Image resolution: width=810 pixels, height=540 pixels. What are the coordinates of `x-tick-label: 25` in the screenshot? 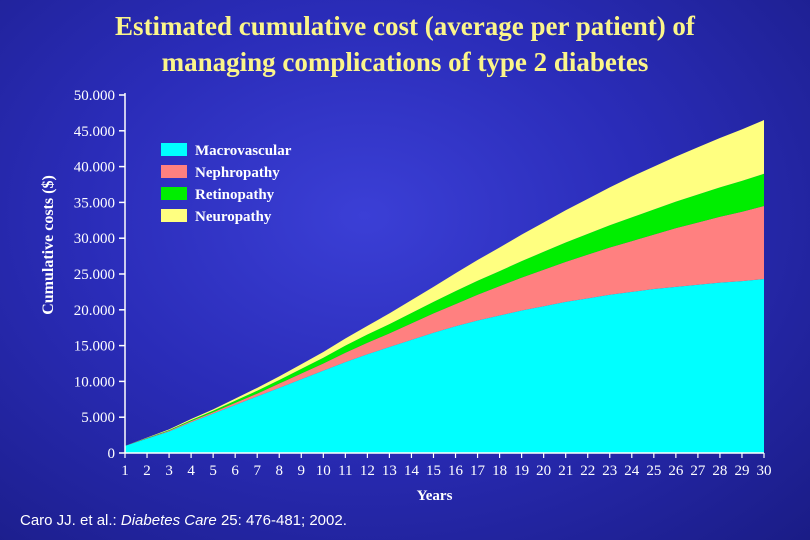 It's located at (653, 471).